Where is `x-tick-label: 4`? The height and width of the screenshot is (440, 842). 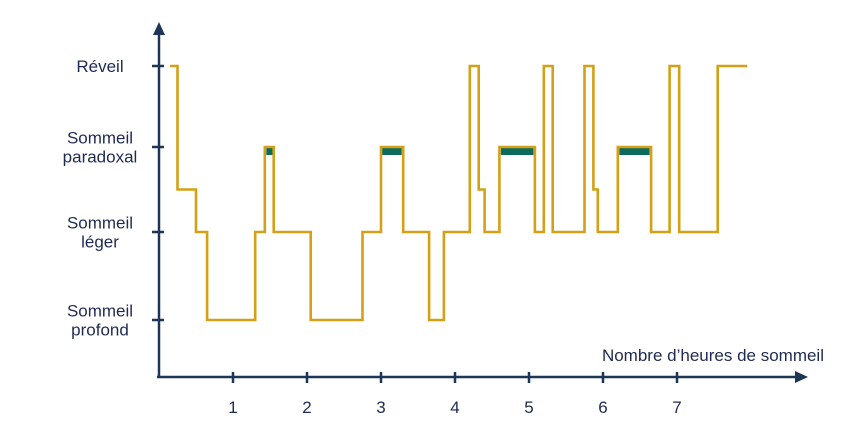 x-tick-label: 4 is located at coordinates (454, 407).